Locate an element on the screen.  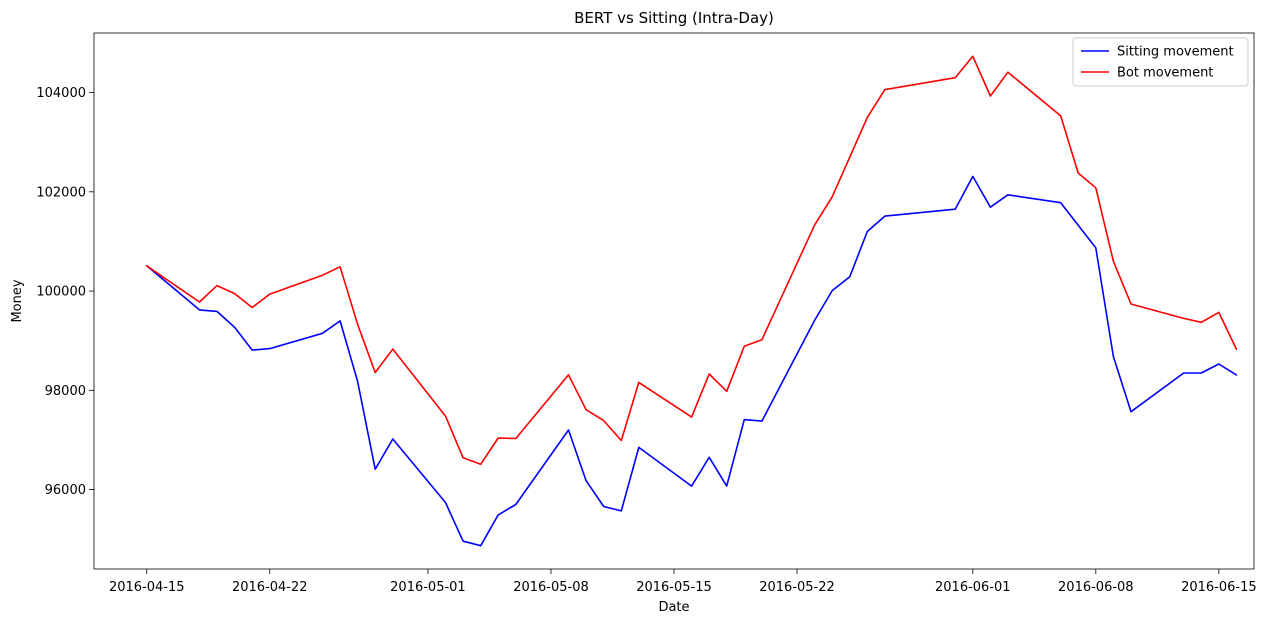
y-axis: 96000 98000 100000 102000 104000 is located at coordinates (65, 292).